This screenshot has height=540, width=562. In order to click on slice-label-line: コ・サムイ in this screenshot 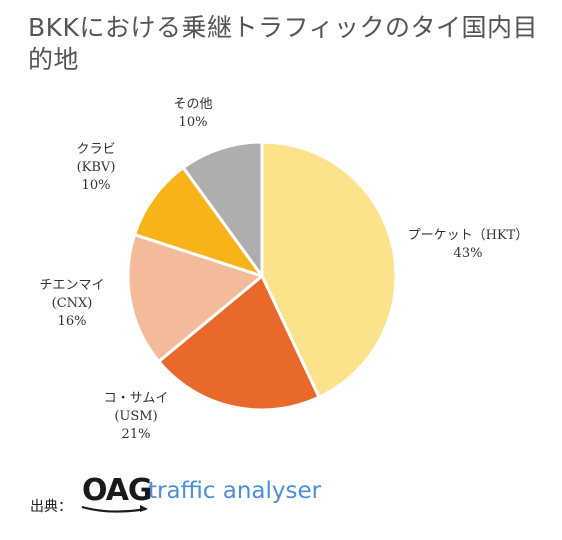, I will do `click(136, 398)`.